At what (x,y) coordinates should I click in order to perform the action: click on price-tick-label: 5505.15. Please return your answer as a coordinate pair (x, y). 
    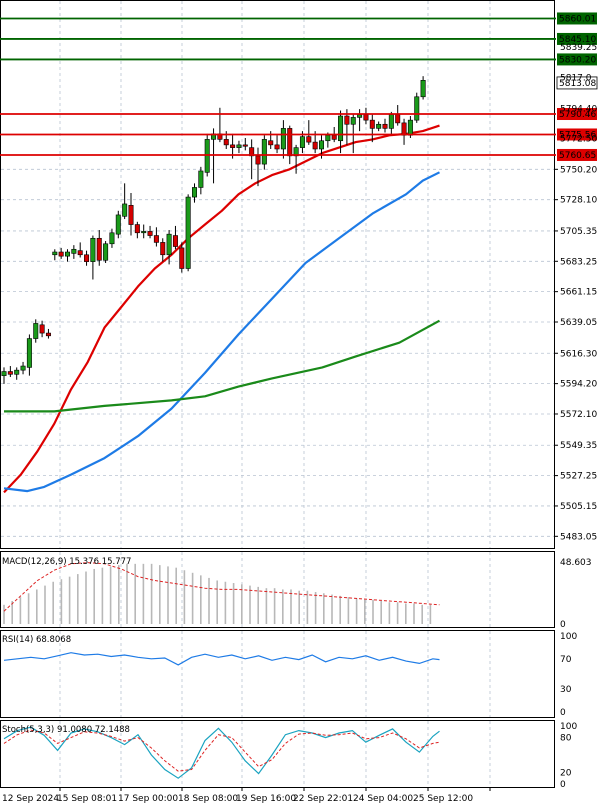
    Looking at the image, I should click on (578, 507).